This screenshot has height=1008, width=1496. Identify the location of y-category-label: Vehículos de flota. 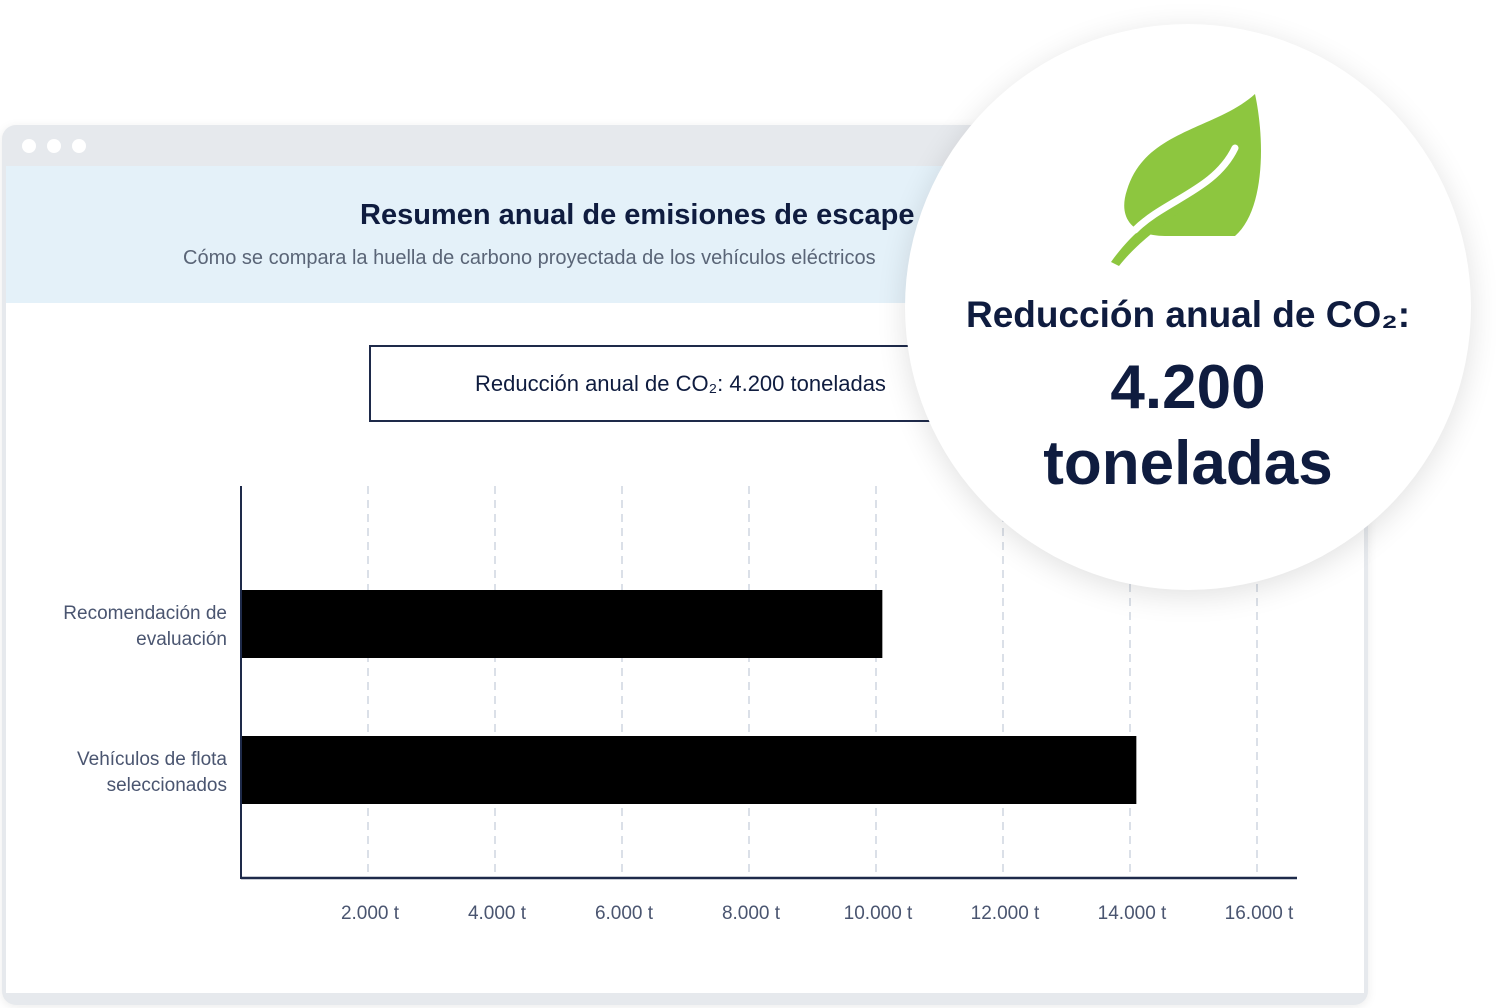
(152, 759).